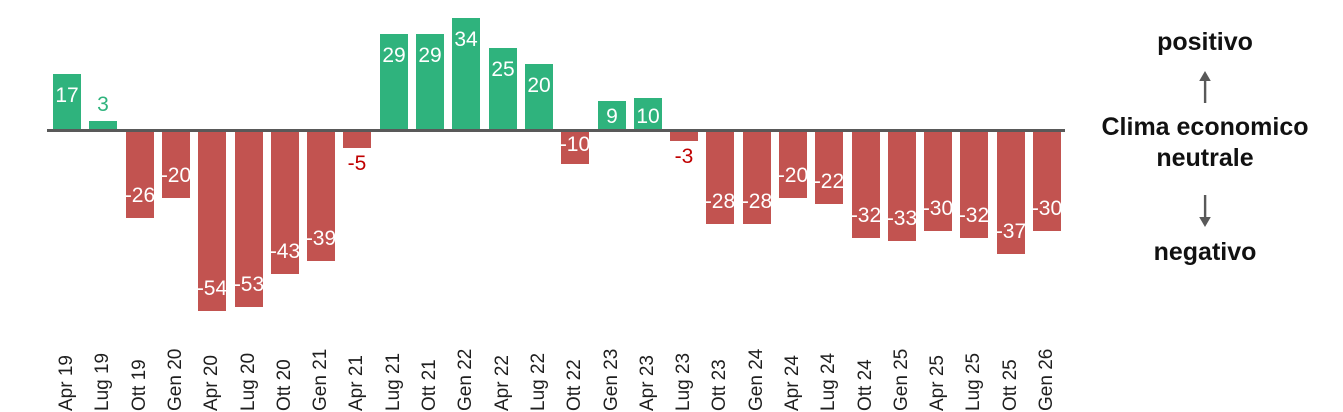 This screenshot has height=412, width=1343. What do you see at coordinates (1046, 379) in the screenshot?
I see `x-tick-label: Gen 26` at bounding box center [1046, 379].